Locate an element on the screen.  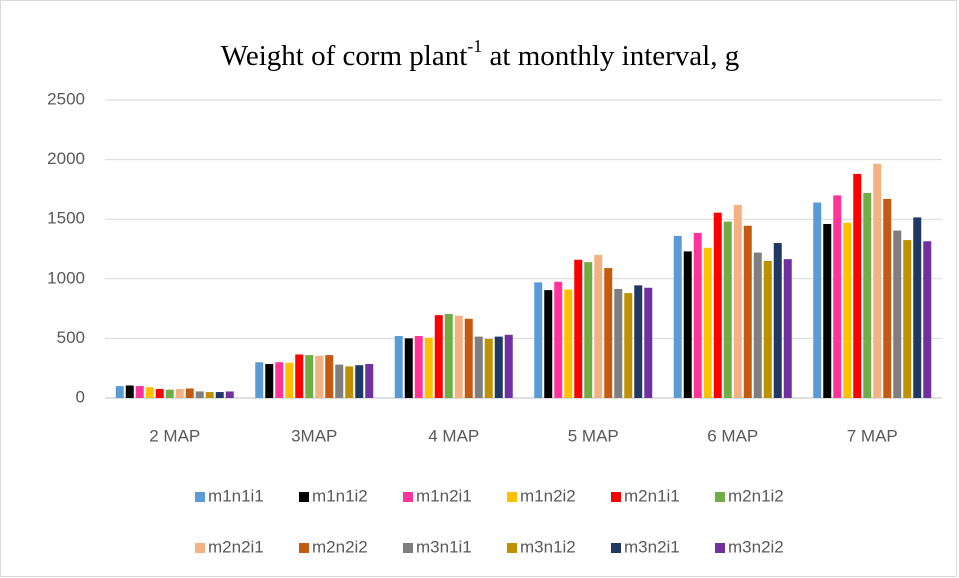
y-tick-label: 1000 is located at coordinates (66, 277).